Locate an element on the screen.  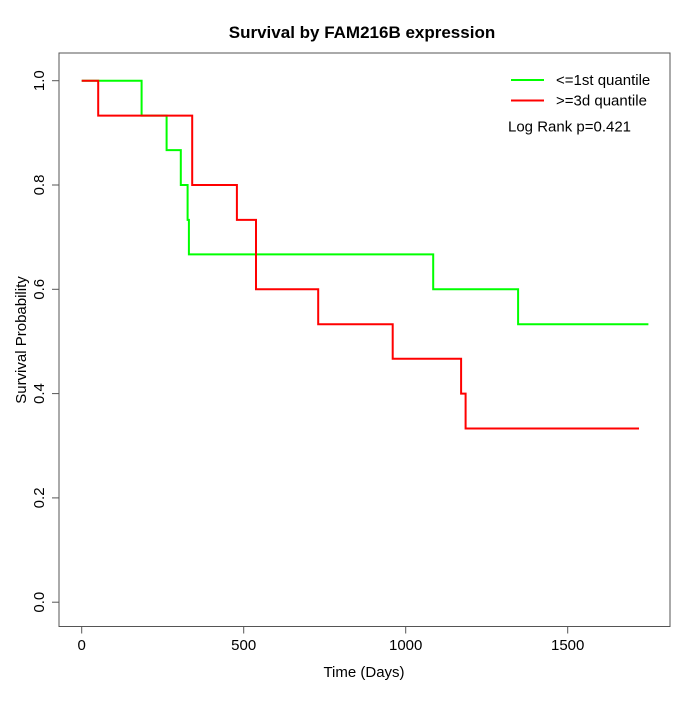
log-rank-annotation: Log Rank p=0.421 is located at coordinates (569, 127).